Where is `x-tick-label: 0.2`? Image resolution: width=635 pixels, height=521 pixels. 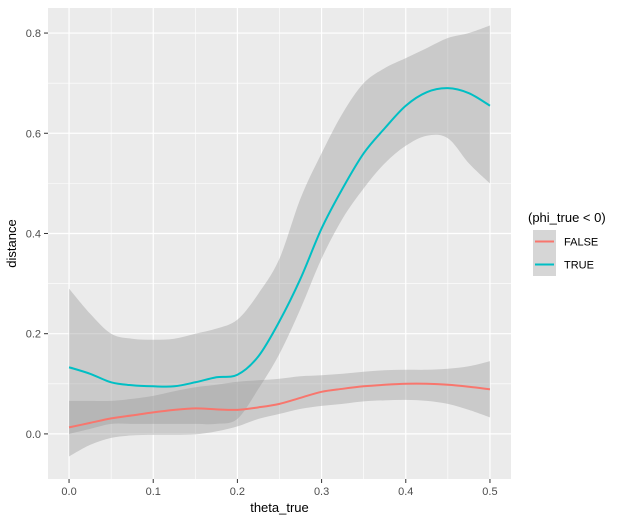
x-tick-label: 0.2 is located at coordinates (237, 492).